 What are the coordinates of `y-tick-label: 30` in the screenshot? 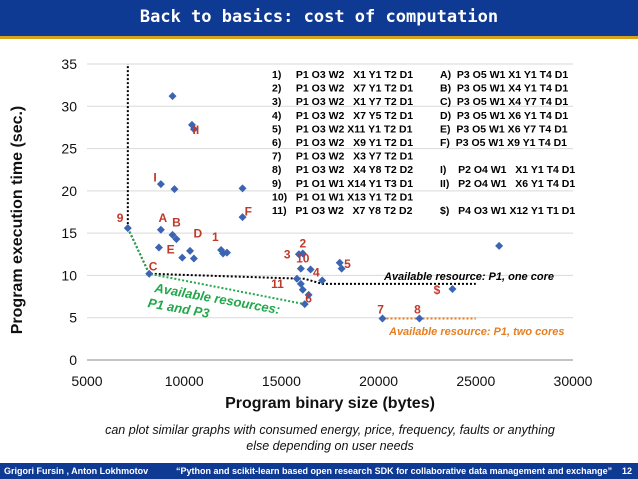 It's located at (69, 106).